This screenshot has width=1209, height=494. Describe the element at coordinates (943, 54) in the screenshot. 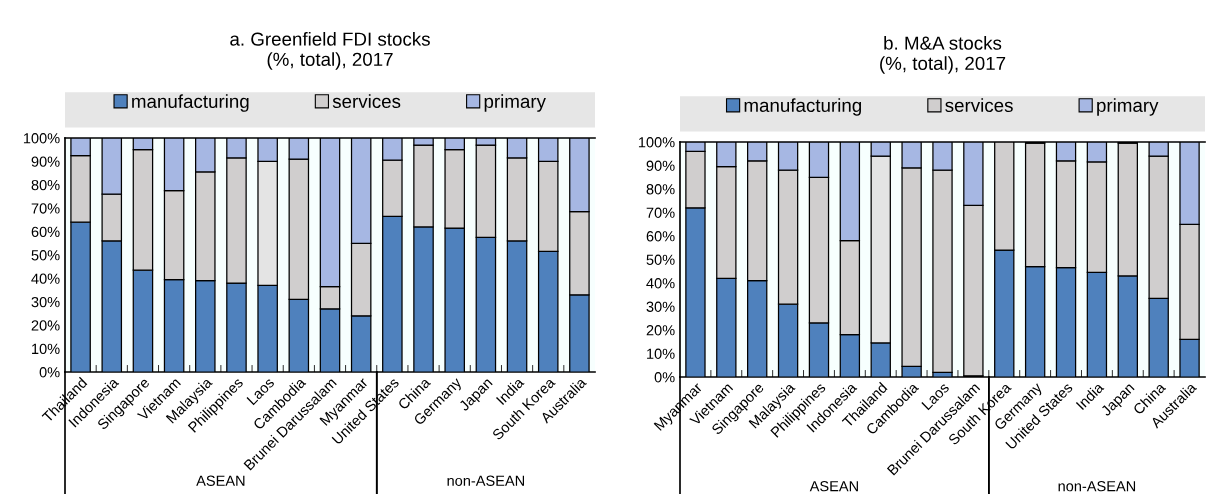

I see `chart-title: b. M&A stocks (%, total), 2017` at that location.